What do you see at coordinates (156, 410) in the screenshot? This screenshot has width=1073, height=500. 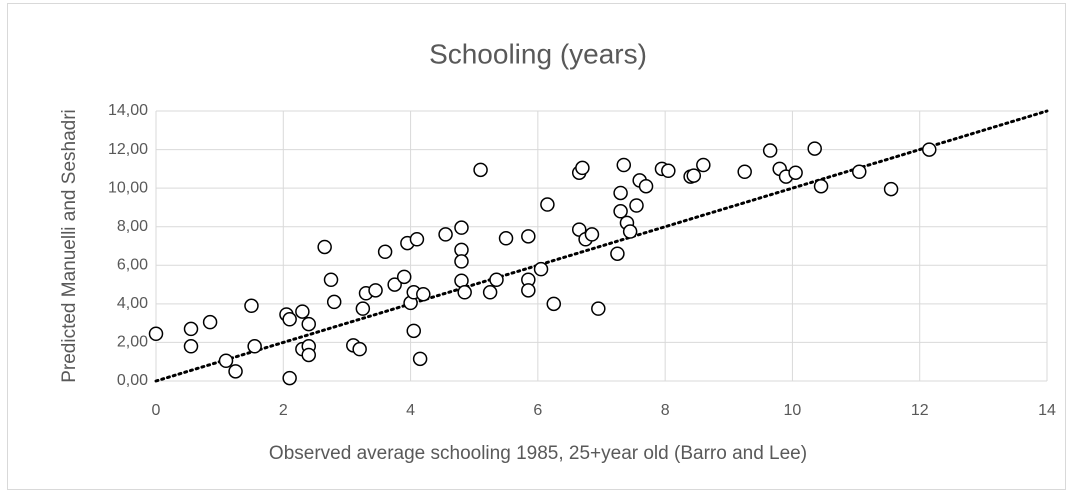 I see `x-tick-label: 0` at bounding box center [156, 410].